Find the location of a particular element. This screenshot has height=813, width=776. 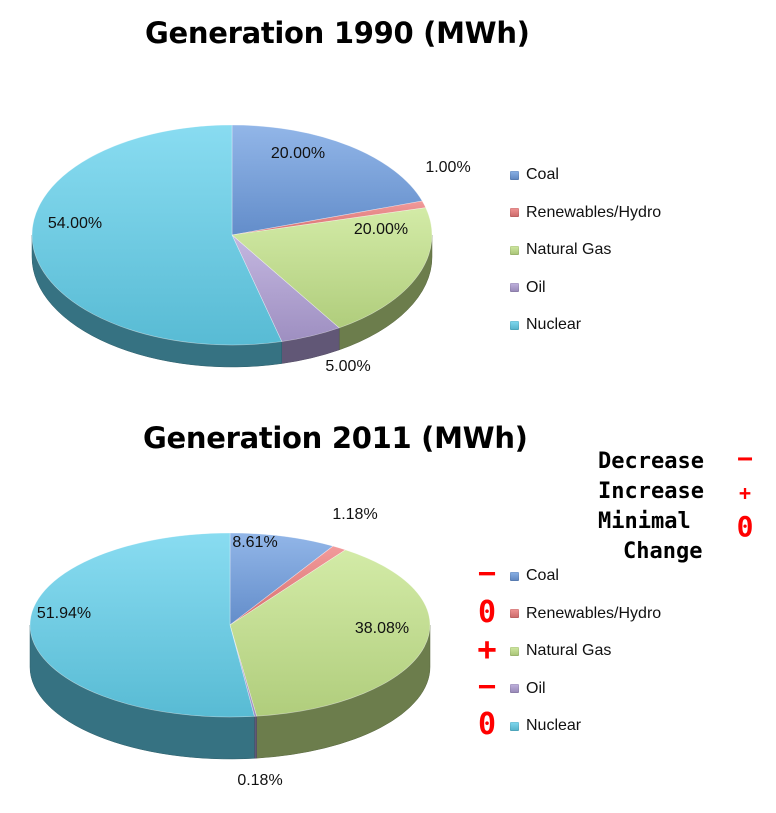

data-label-natural-gas: 20.00% is located at coordinates (381, 229).